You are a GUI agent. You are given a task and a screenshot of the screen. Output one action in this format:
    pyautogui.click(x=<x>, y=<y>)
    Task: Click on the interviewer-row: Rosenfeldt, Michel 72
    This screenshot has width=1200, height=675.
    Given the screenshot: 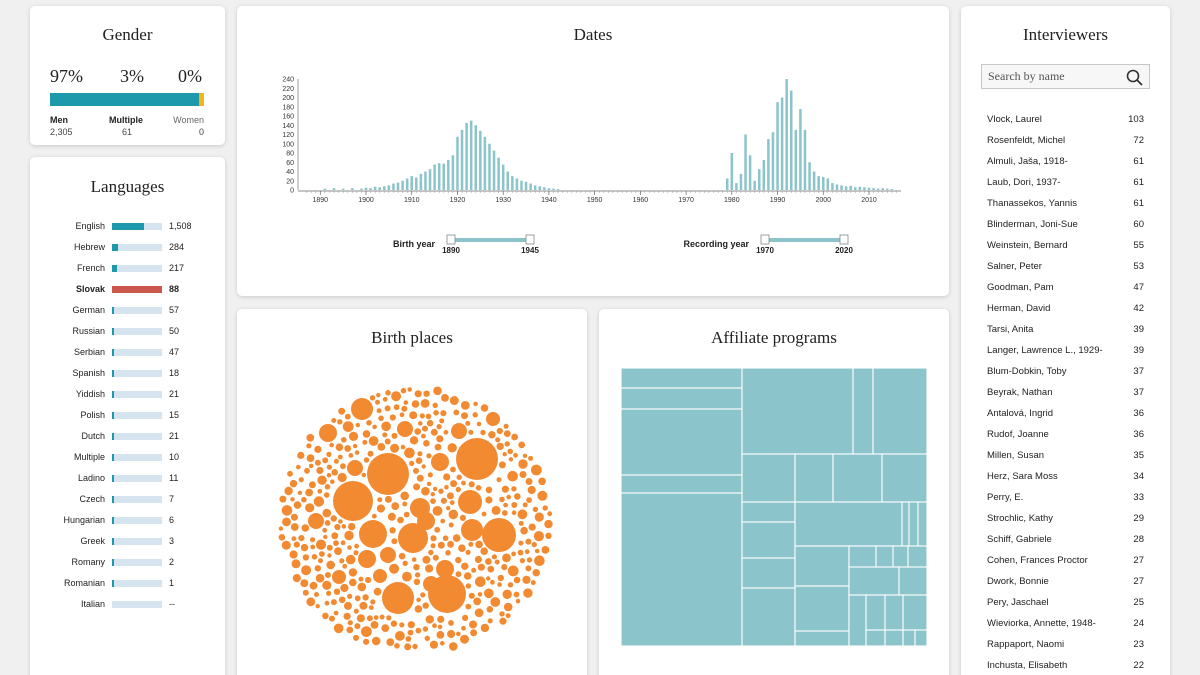 What is the action you would take?
    pyautogui.click(x=1065, y=141)
    